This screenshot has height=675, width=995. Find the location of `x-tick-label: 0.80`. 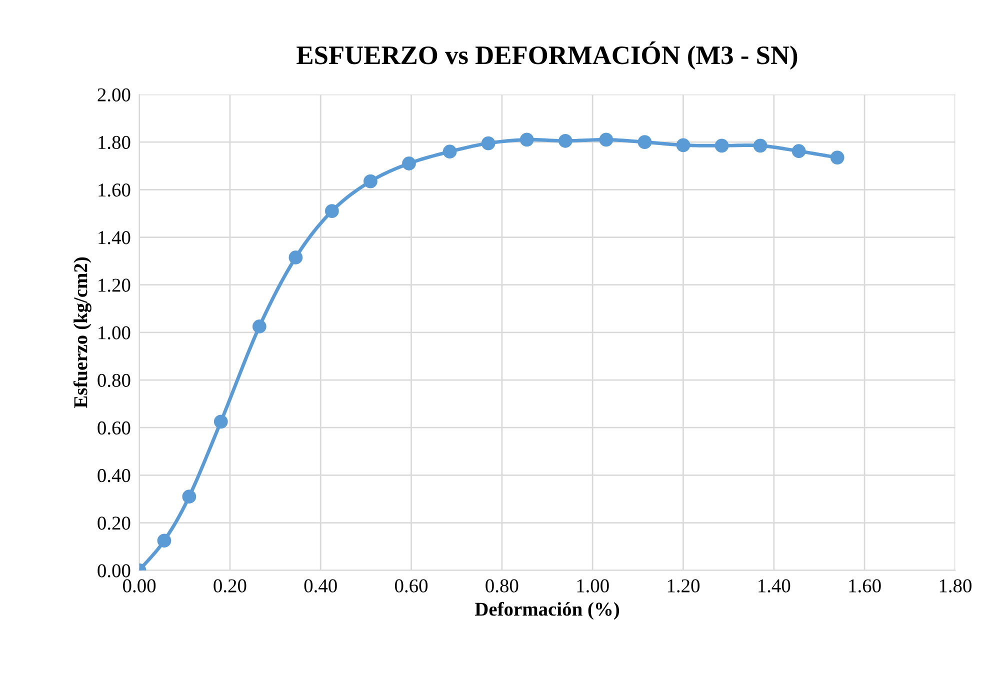

x-tick-label: 0.80 is located at coordinates (502, 585).